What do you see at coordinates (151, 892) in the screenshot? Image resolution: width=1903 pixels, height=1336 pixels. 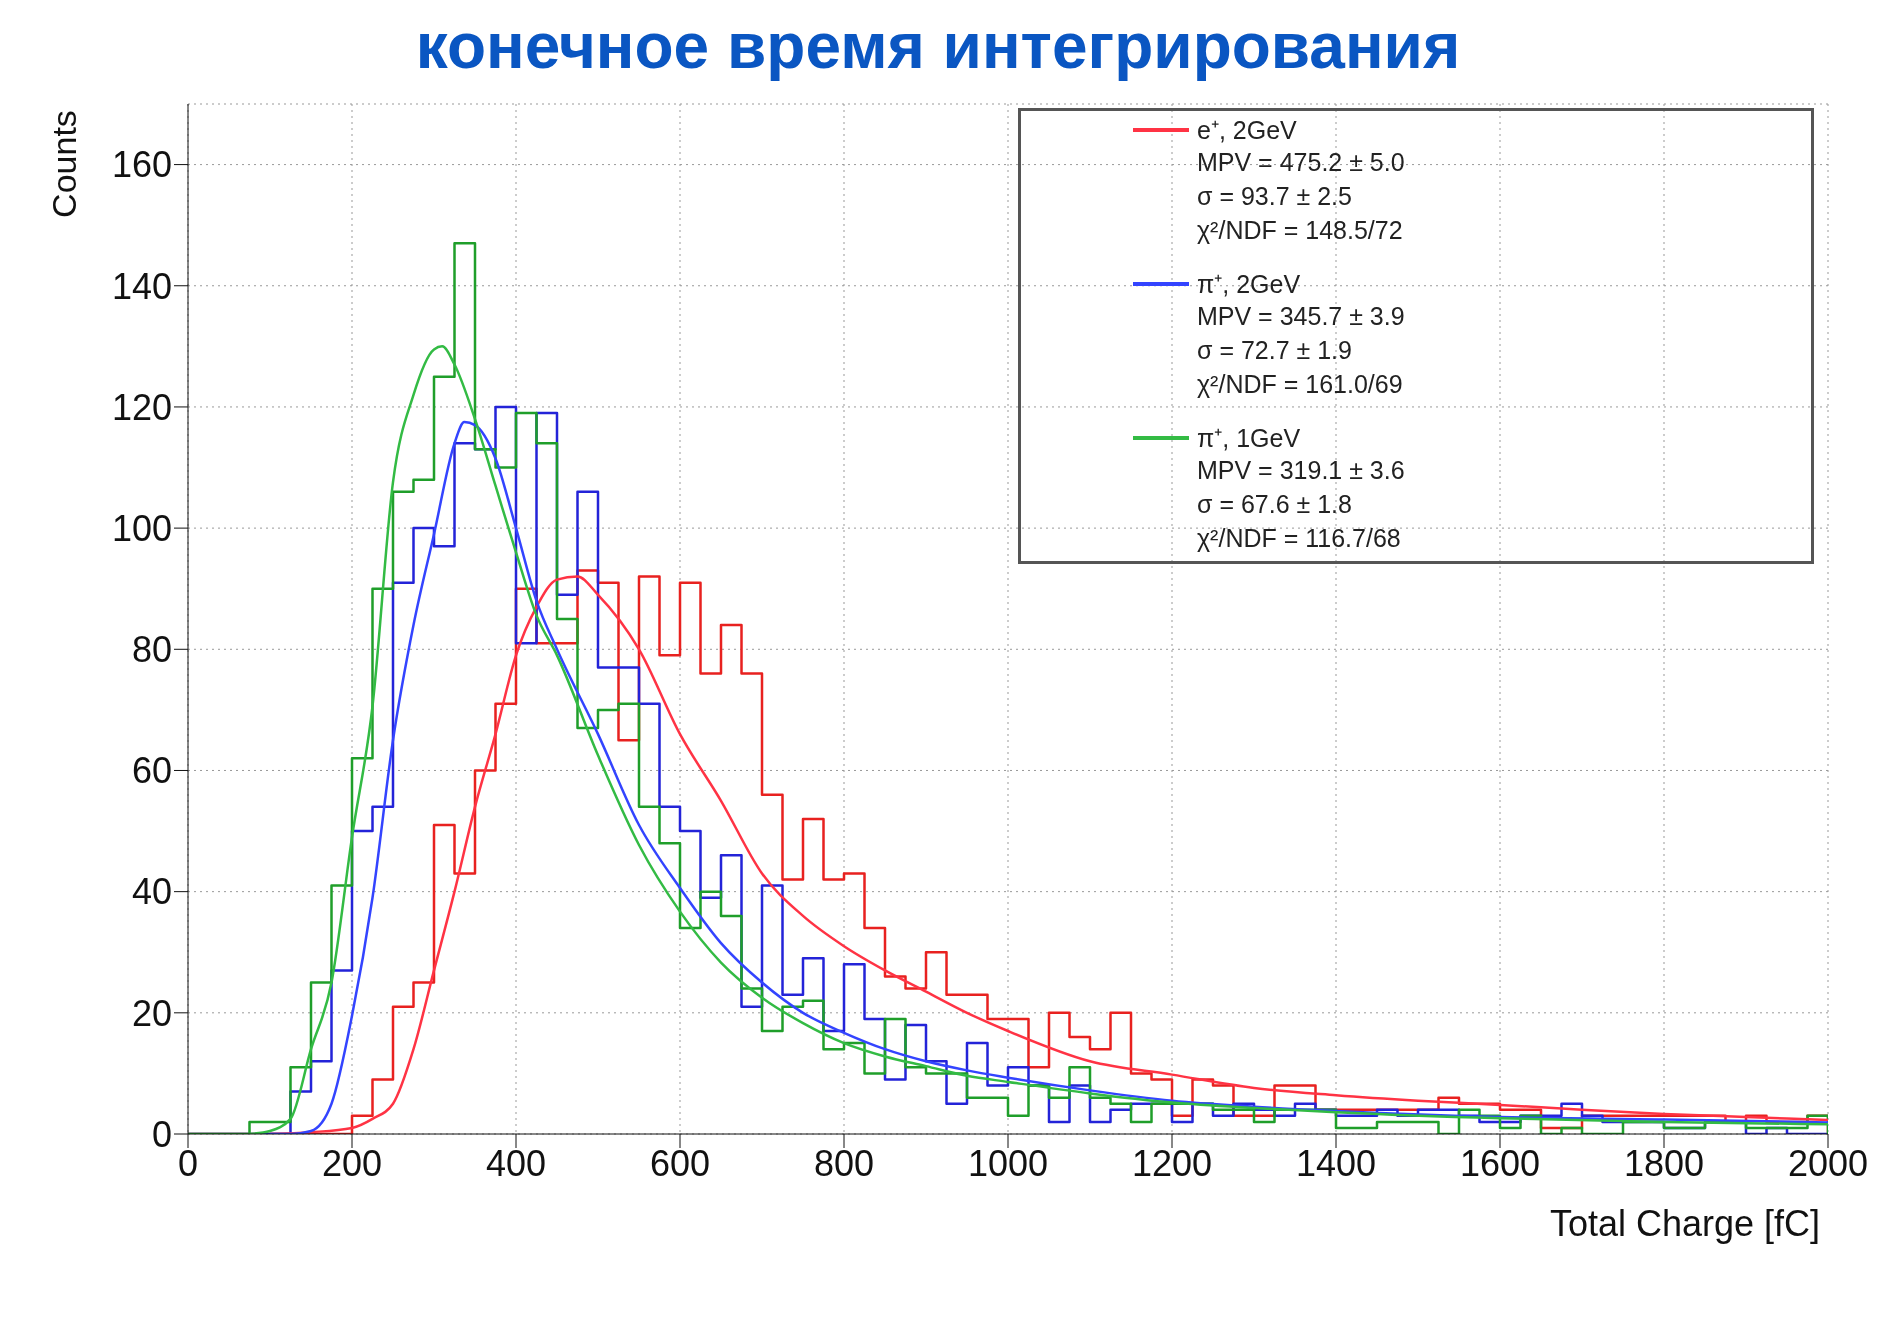 I see `y-tick-label: 40` at bounding box center [151, 892].